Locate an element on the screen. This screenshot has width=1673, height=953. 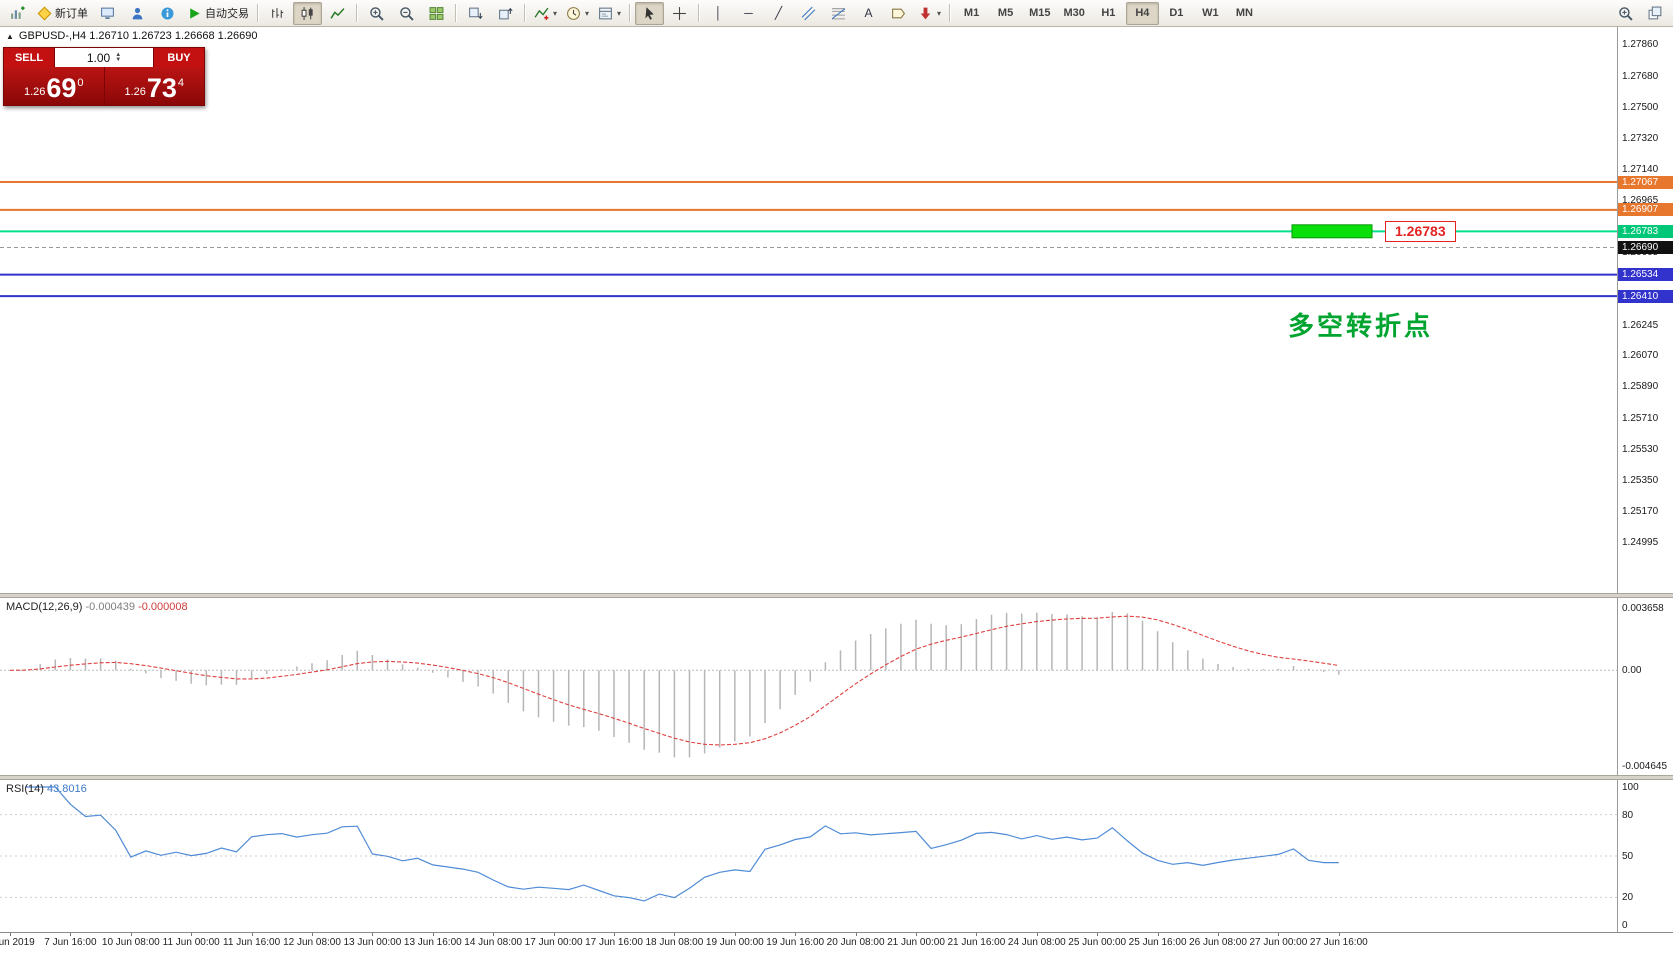
time-axis-label: 19 Jun 00:00 is located at coordinates (734, 942).